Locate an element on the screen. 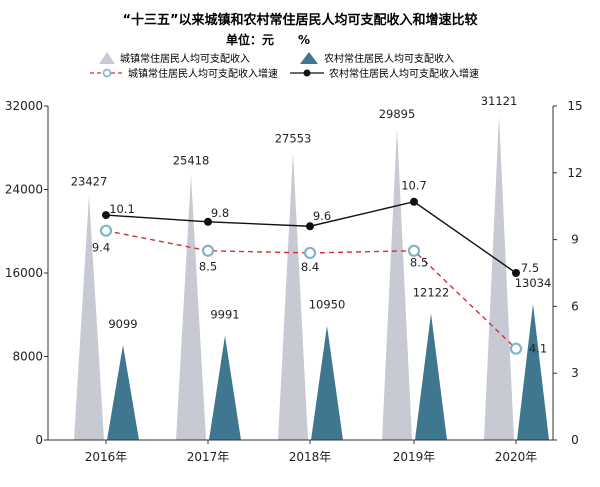  data-label-urban-income: 29895 is located at coordinates (397, 114).